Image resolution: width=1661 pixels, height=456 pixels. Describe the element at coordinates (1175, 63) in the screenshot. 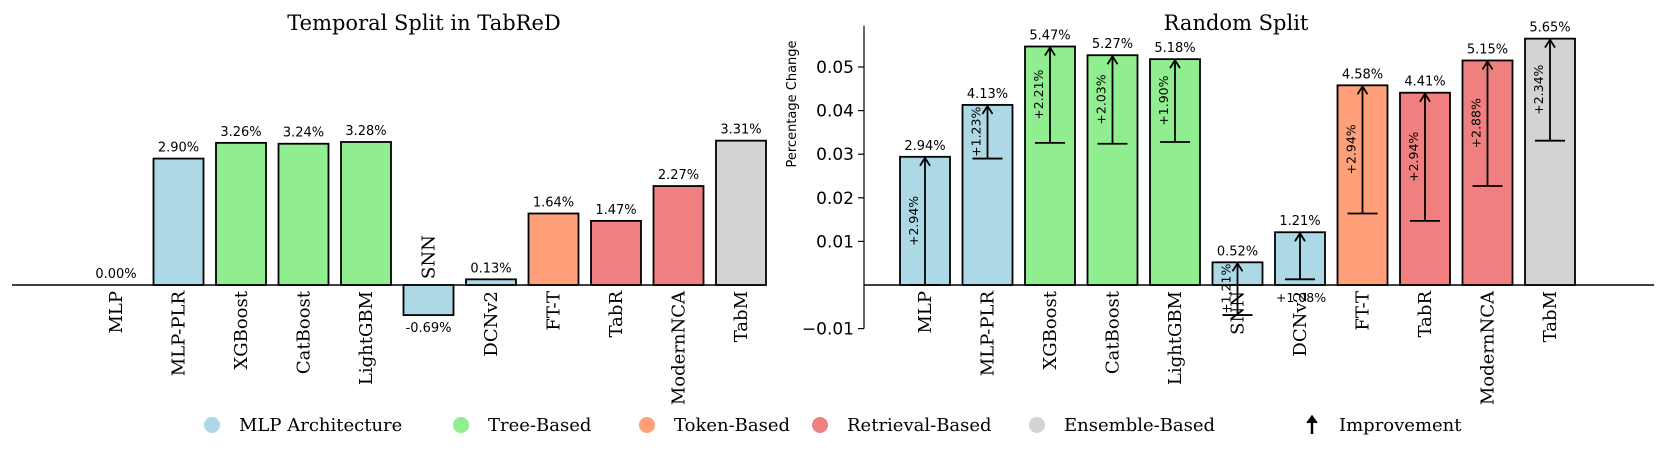

I see `improvement-arrowhead-lightgbm` at that location.